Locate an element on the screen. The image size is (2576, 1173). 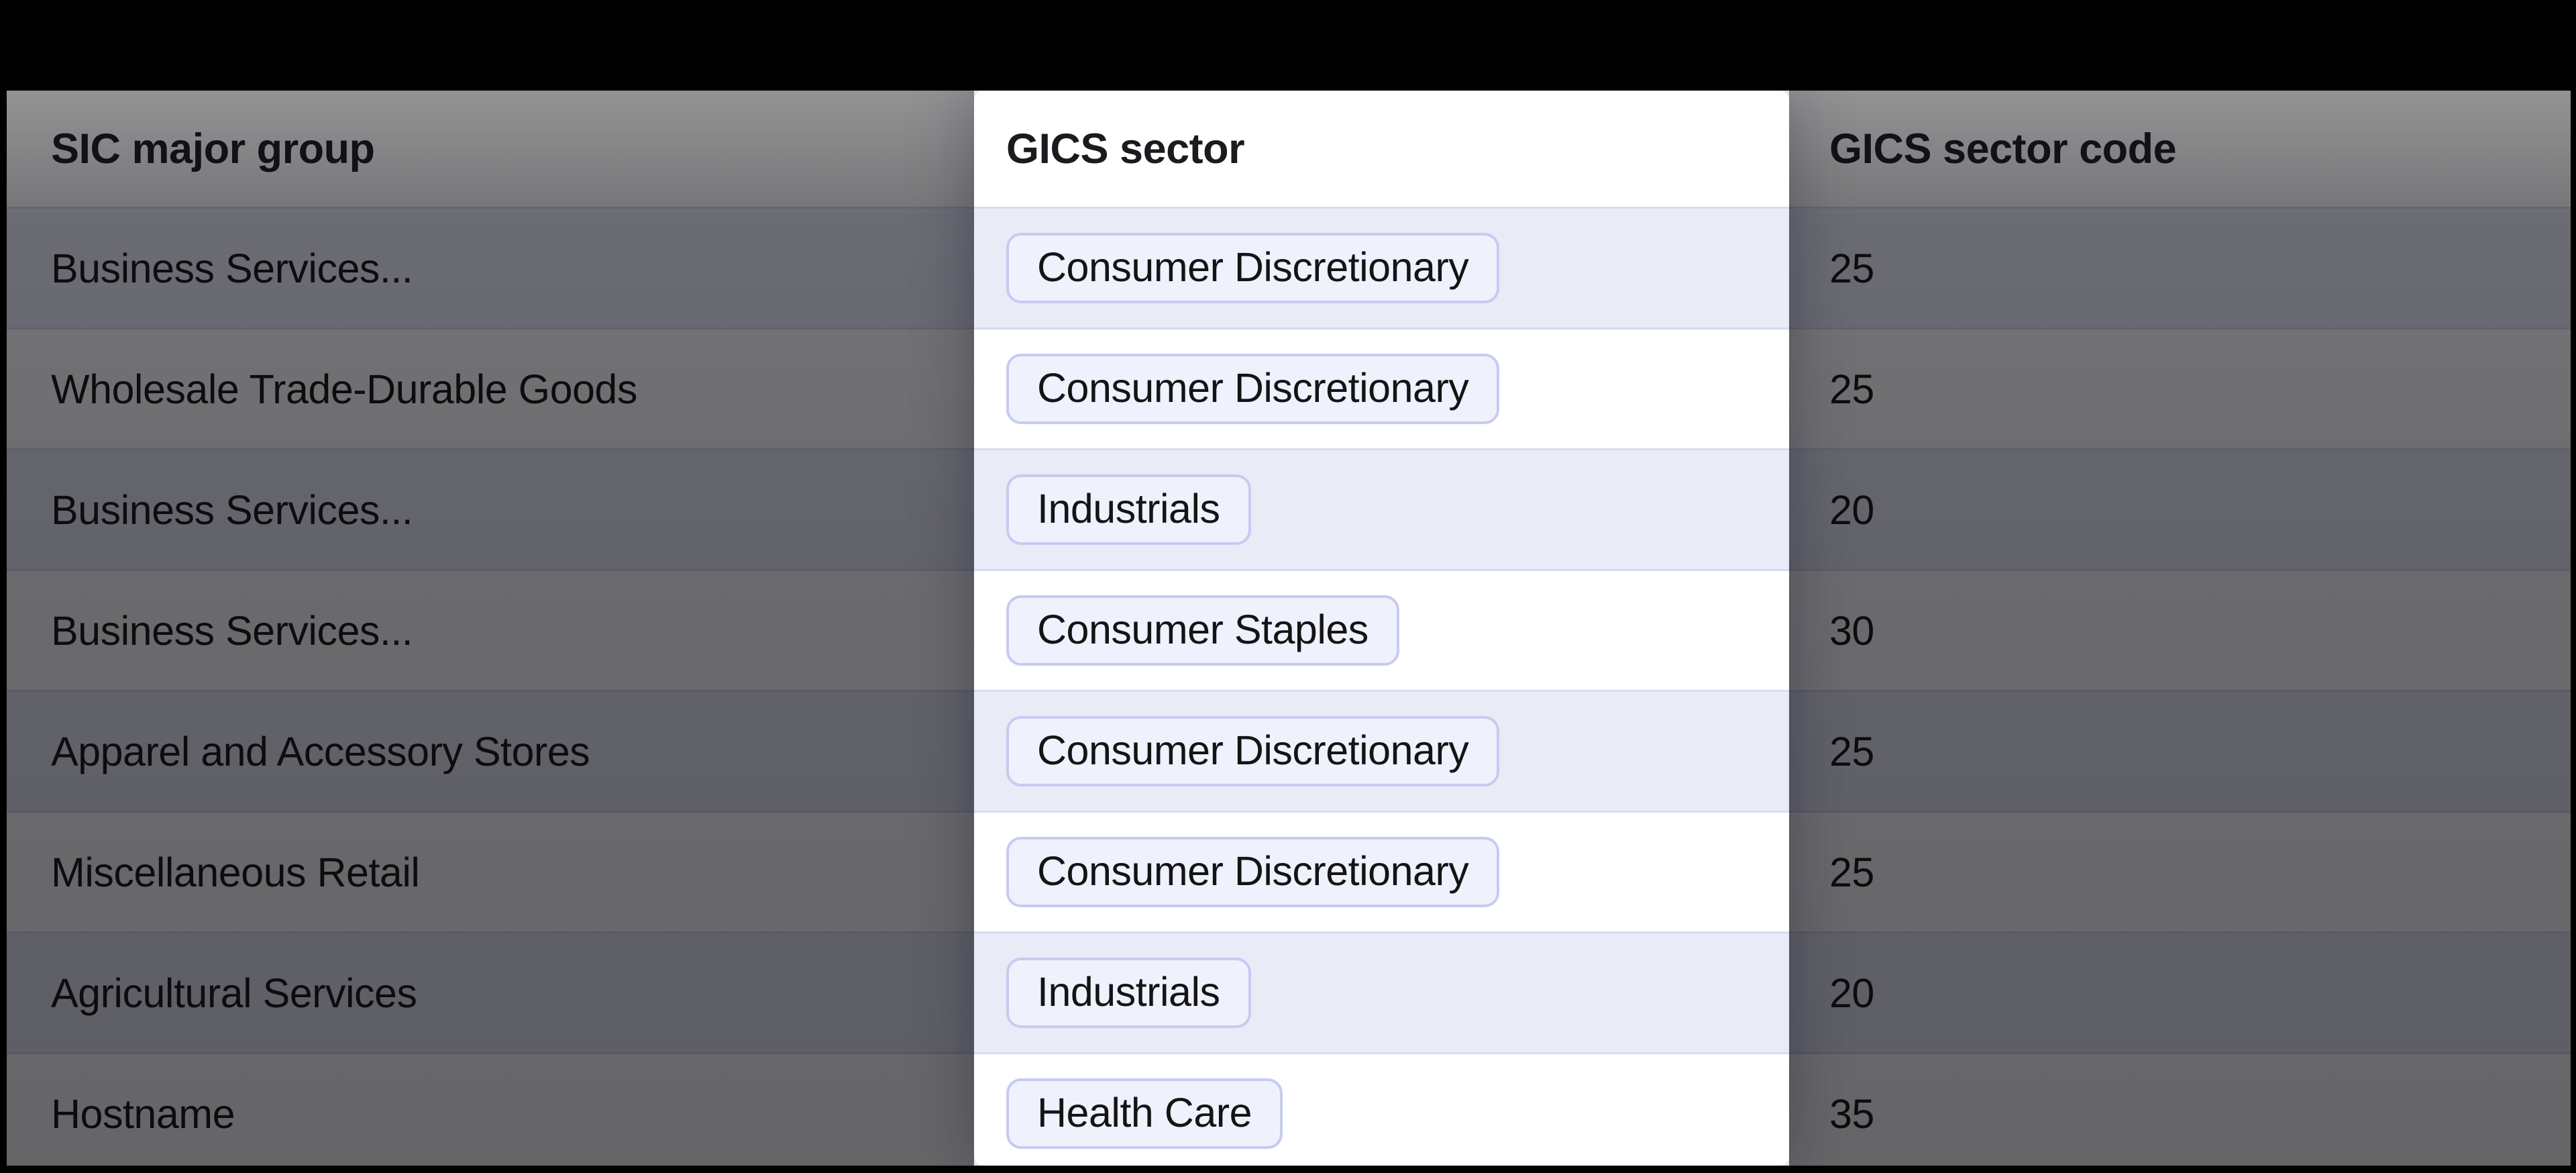
table-row: Agricultural Services Industrials 20 is located at coordinates (1289, 993).